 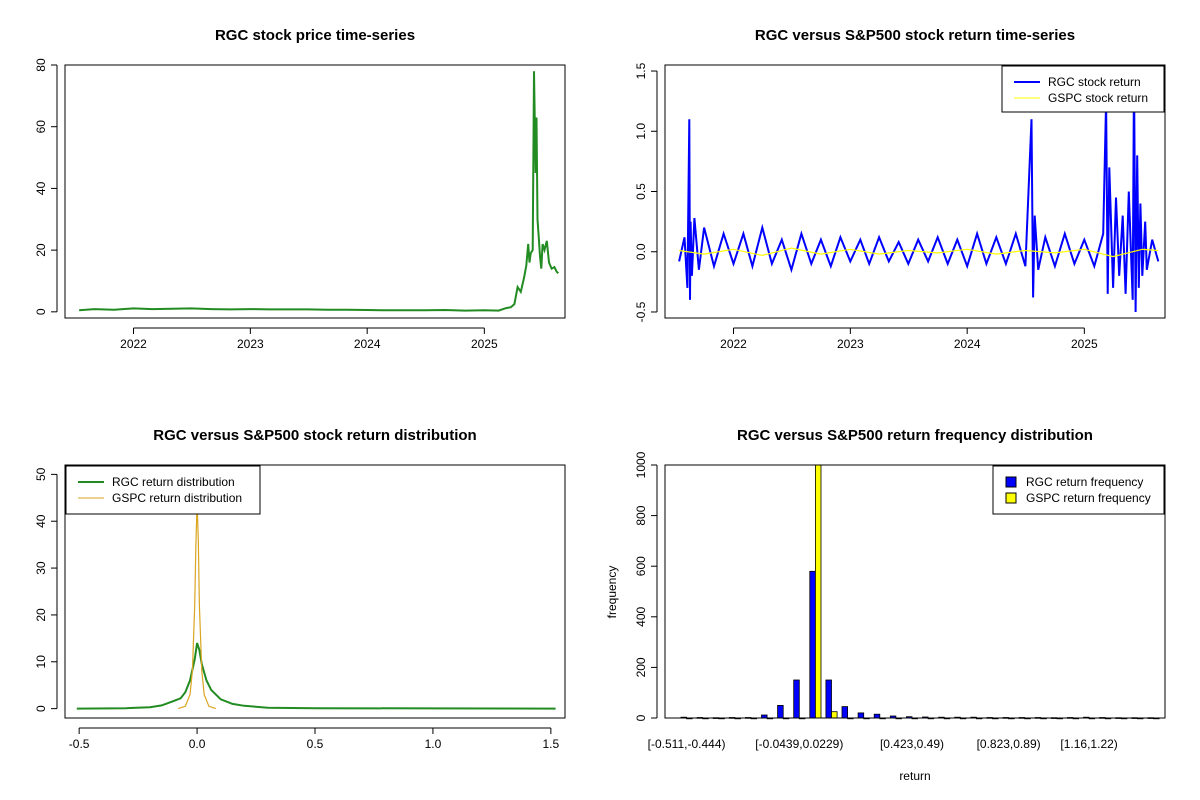 What do you see at coordinates (197, 744) in the screenshot?
I see `density-x-tick-label: 0.0` at bounding box center [197, 744].